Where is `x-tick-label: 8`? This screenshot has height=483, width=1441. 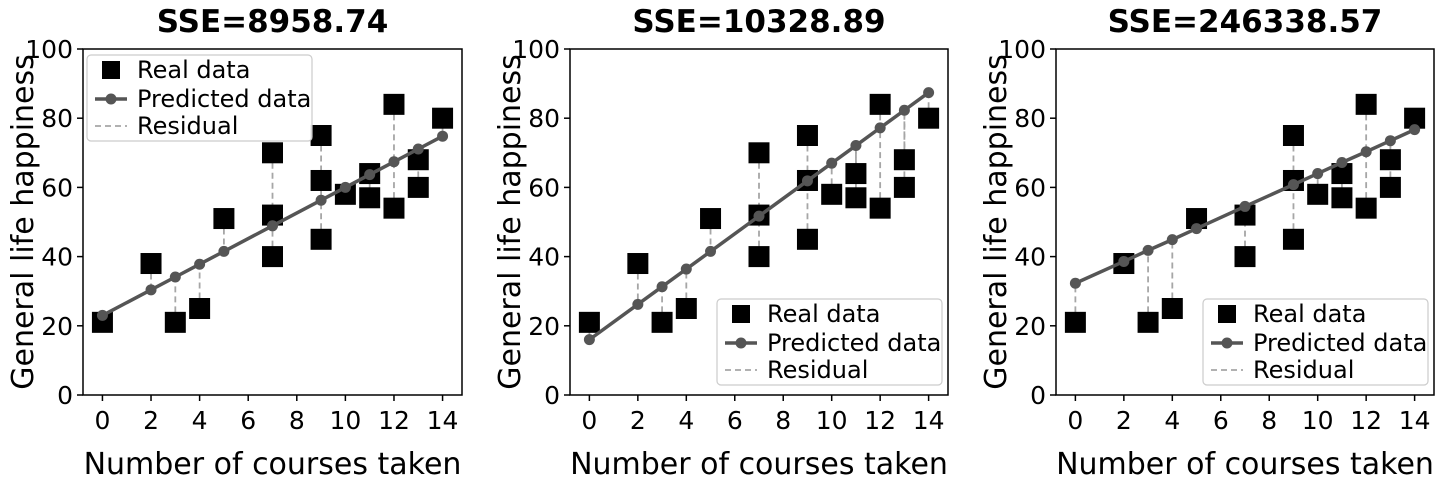 x-tick-label: 8 is located at coordinates (297, 420).